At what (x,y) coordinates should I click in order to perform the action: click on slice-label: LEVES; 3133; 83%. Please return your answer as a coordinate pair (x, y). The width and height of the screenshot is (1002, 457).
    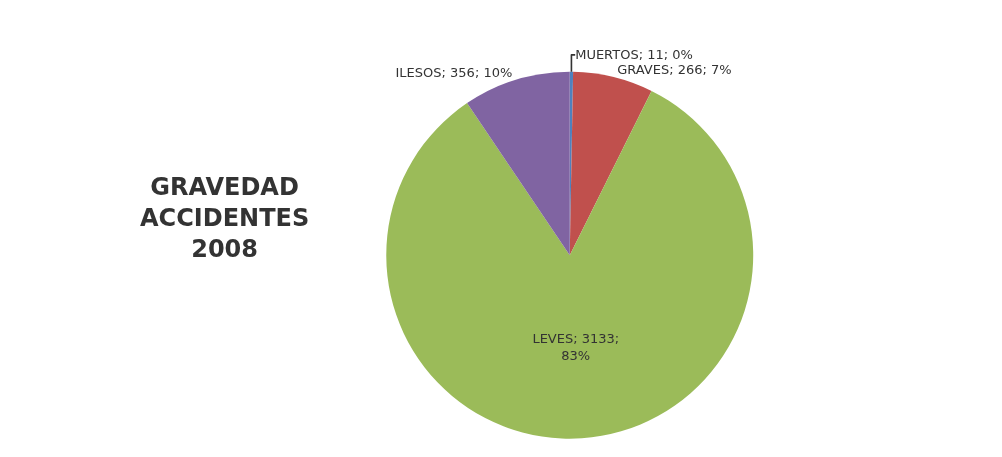
    Looking at the image, I should click on (576, 346).